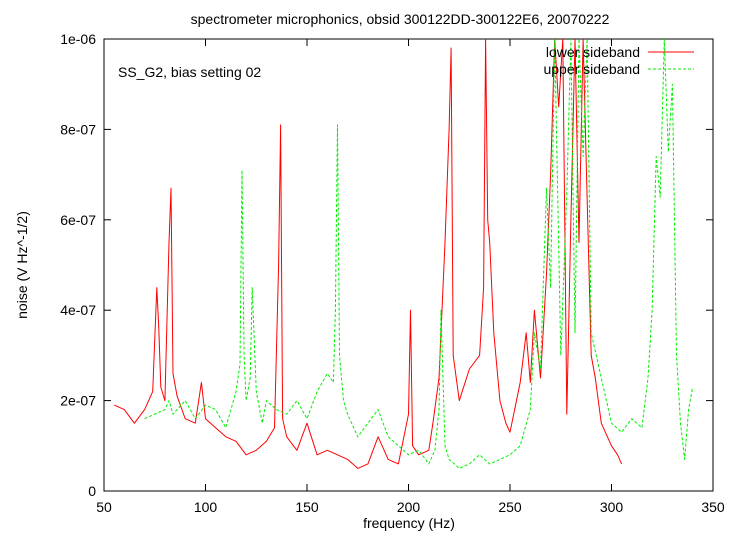  Describe the element at coordinates (307, 507) in the screenshot. I see `x-tick-label: 150` at that location.